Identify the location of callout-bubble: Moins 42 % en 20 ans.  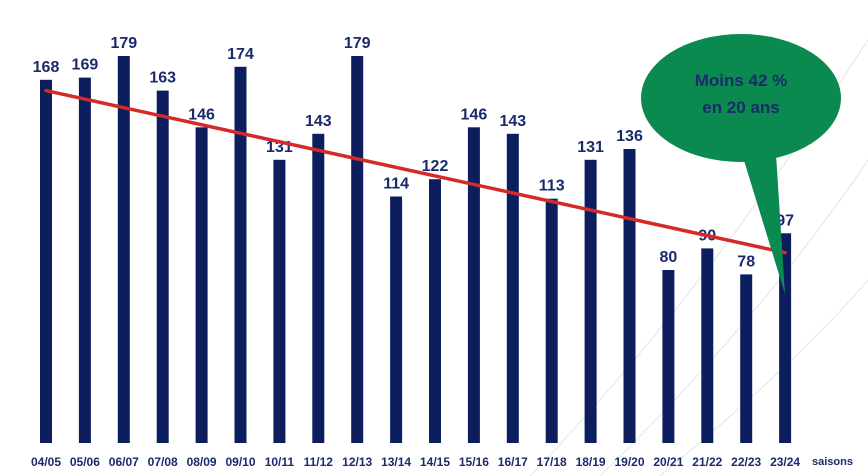
(741, 164).